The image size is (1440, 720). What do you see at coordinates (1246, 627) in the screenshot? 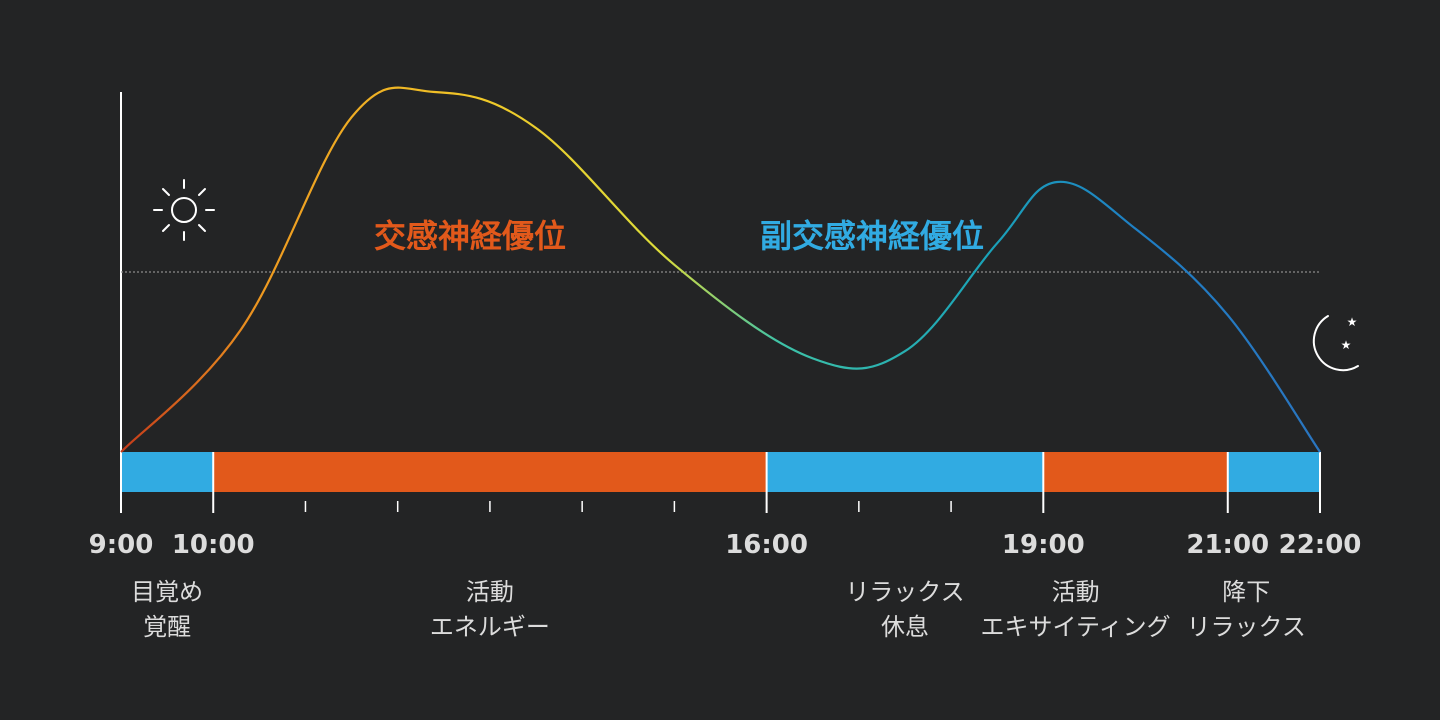
I see `phase-label-4-line-1: リラックス` at bounding box center [1246, 627].